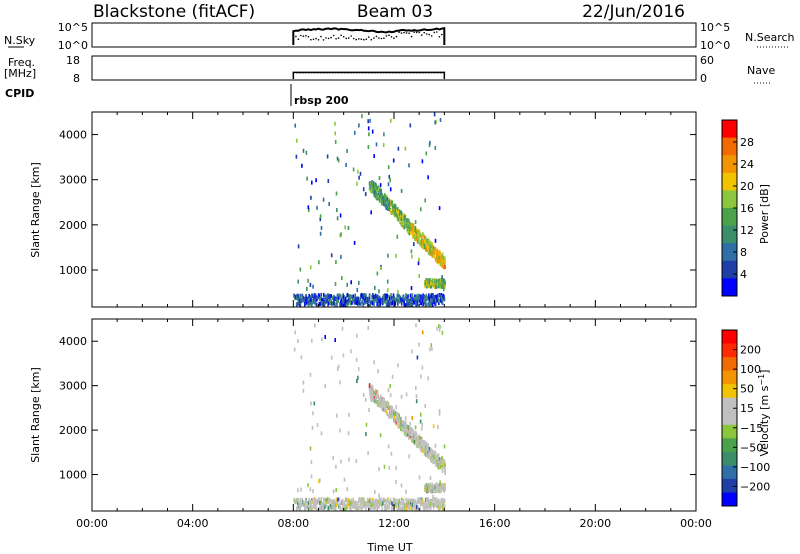 This screenshot has height=554, width=800. I want to click on nsky-frame, so click(394, 35).